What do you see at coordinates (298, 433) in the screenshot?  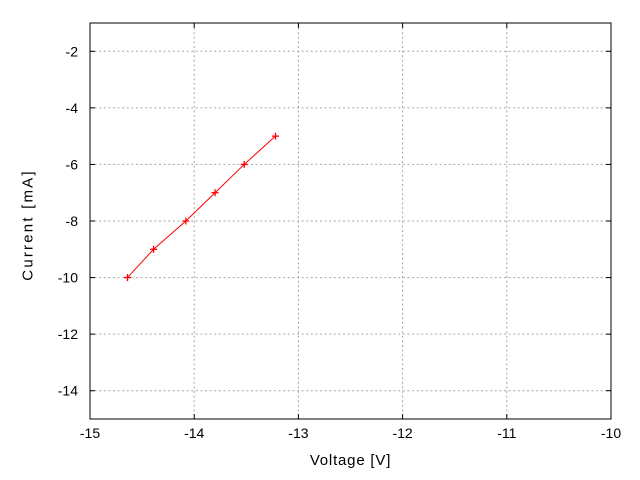 I see `x-tick-label: -13` at bounding box center [298, 433].